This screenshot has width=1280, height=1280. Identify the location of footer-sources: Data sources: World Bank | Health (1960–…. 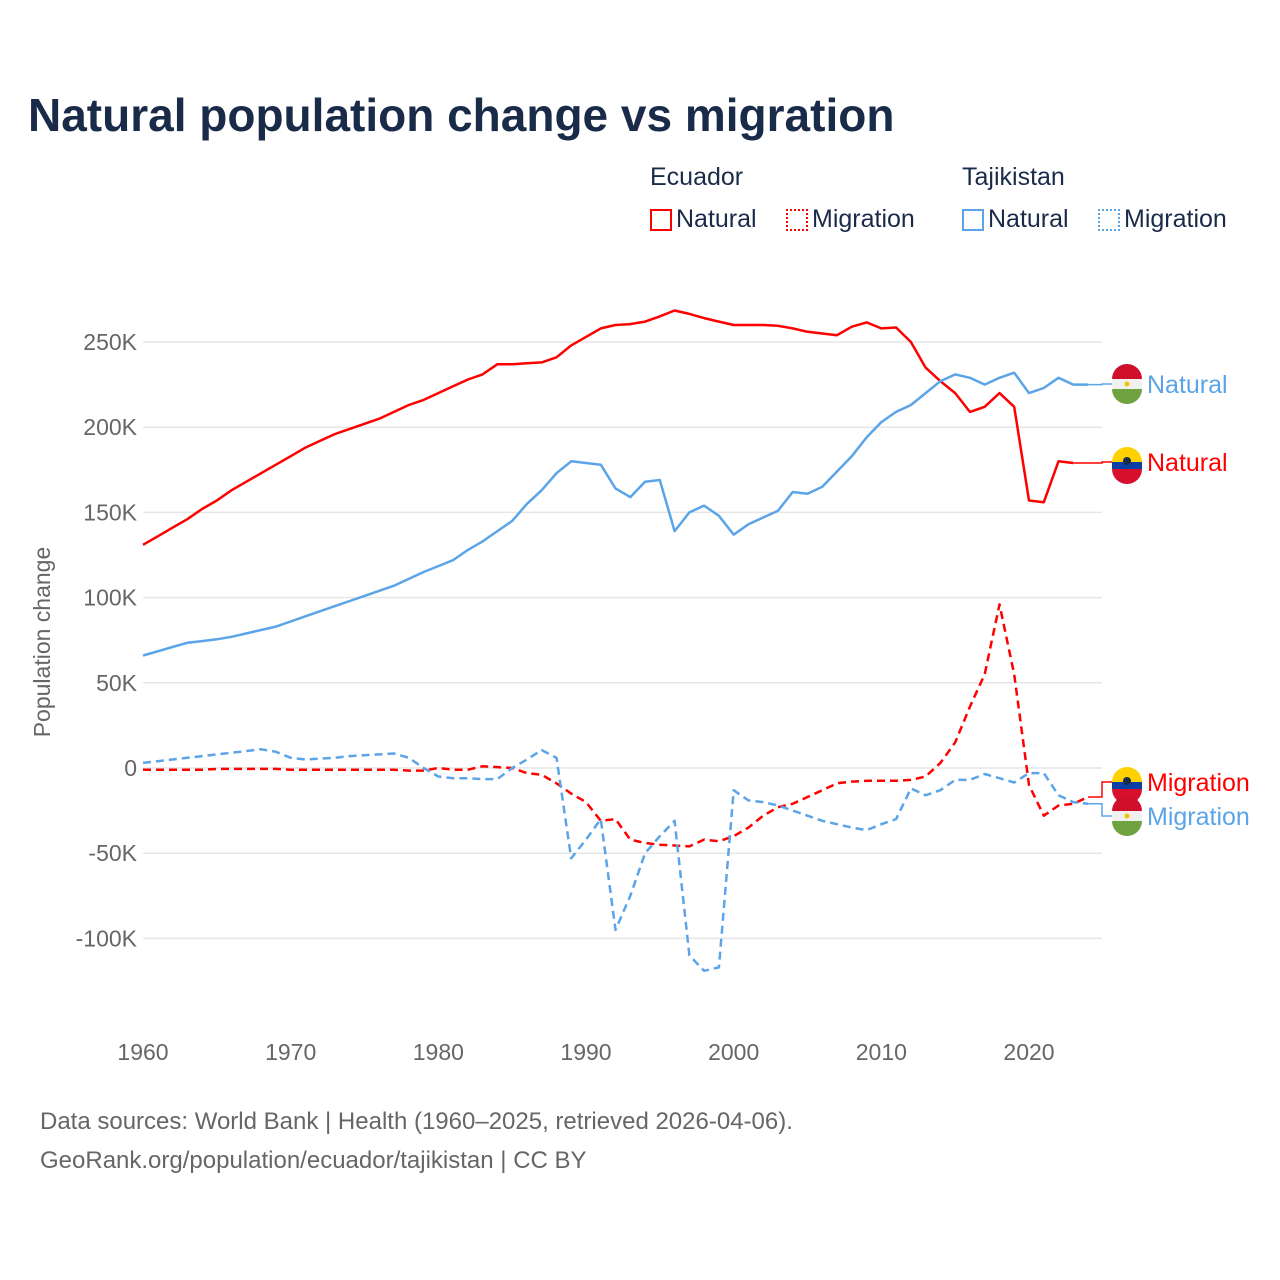
(416, 1121).